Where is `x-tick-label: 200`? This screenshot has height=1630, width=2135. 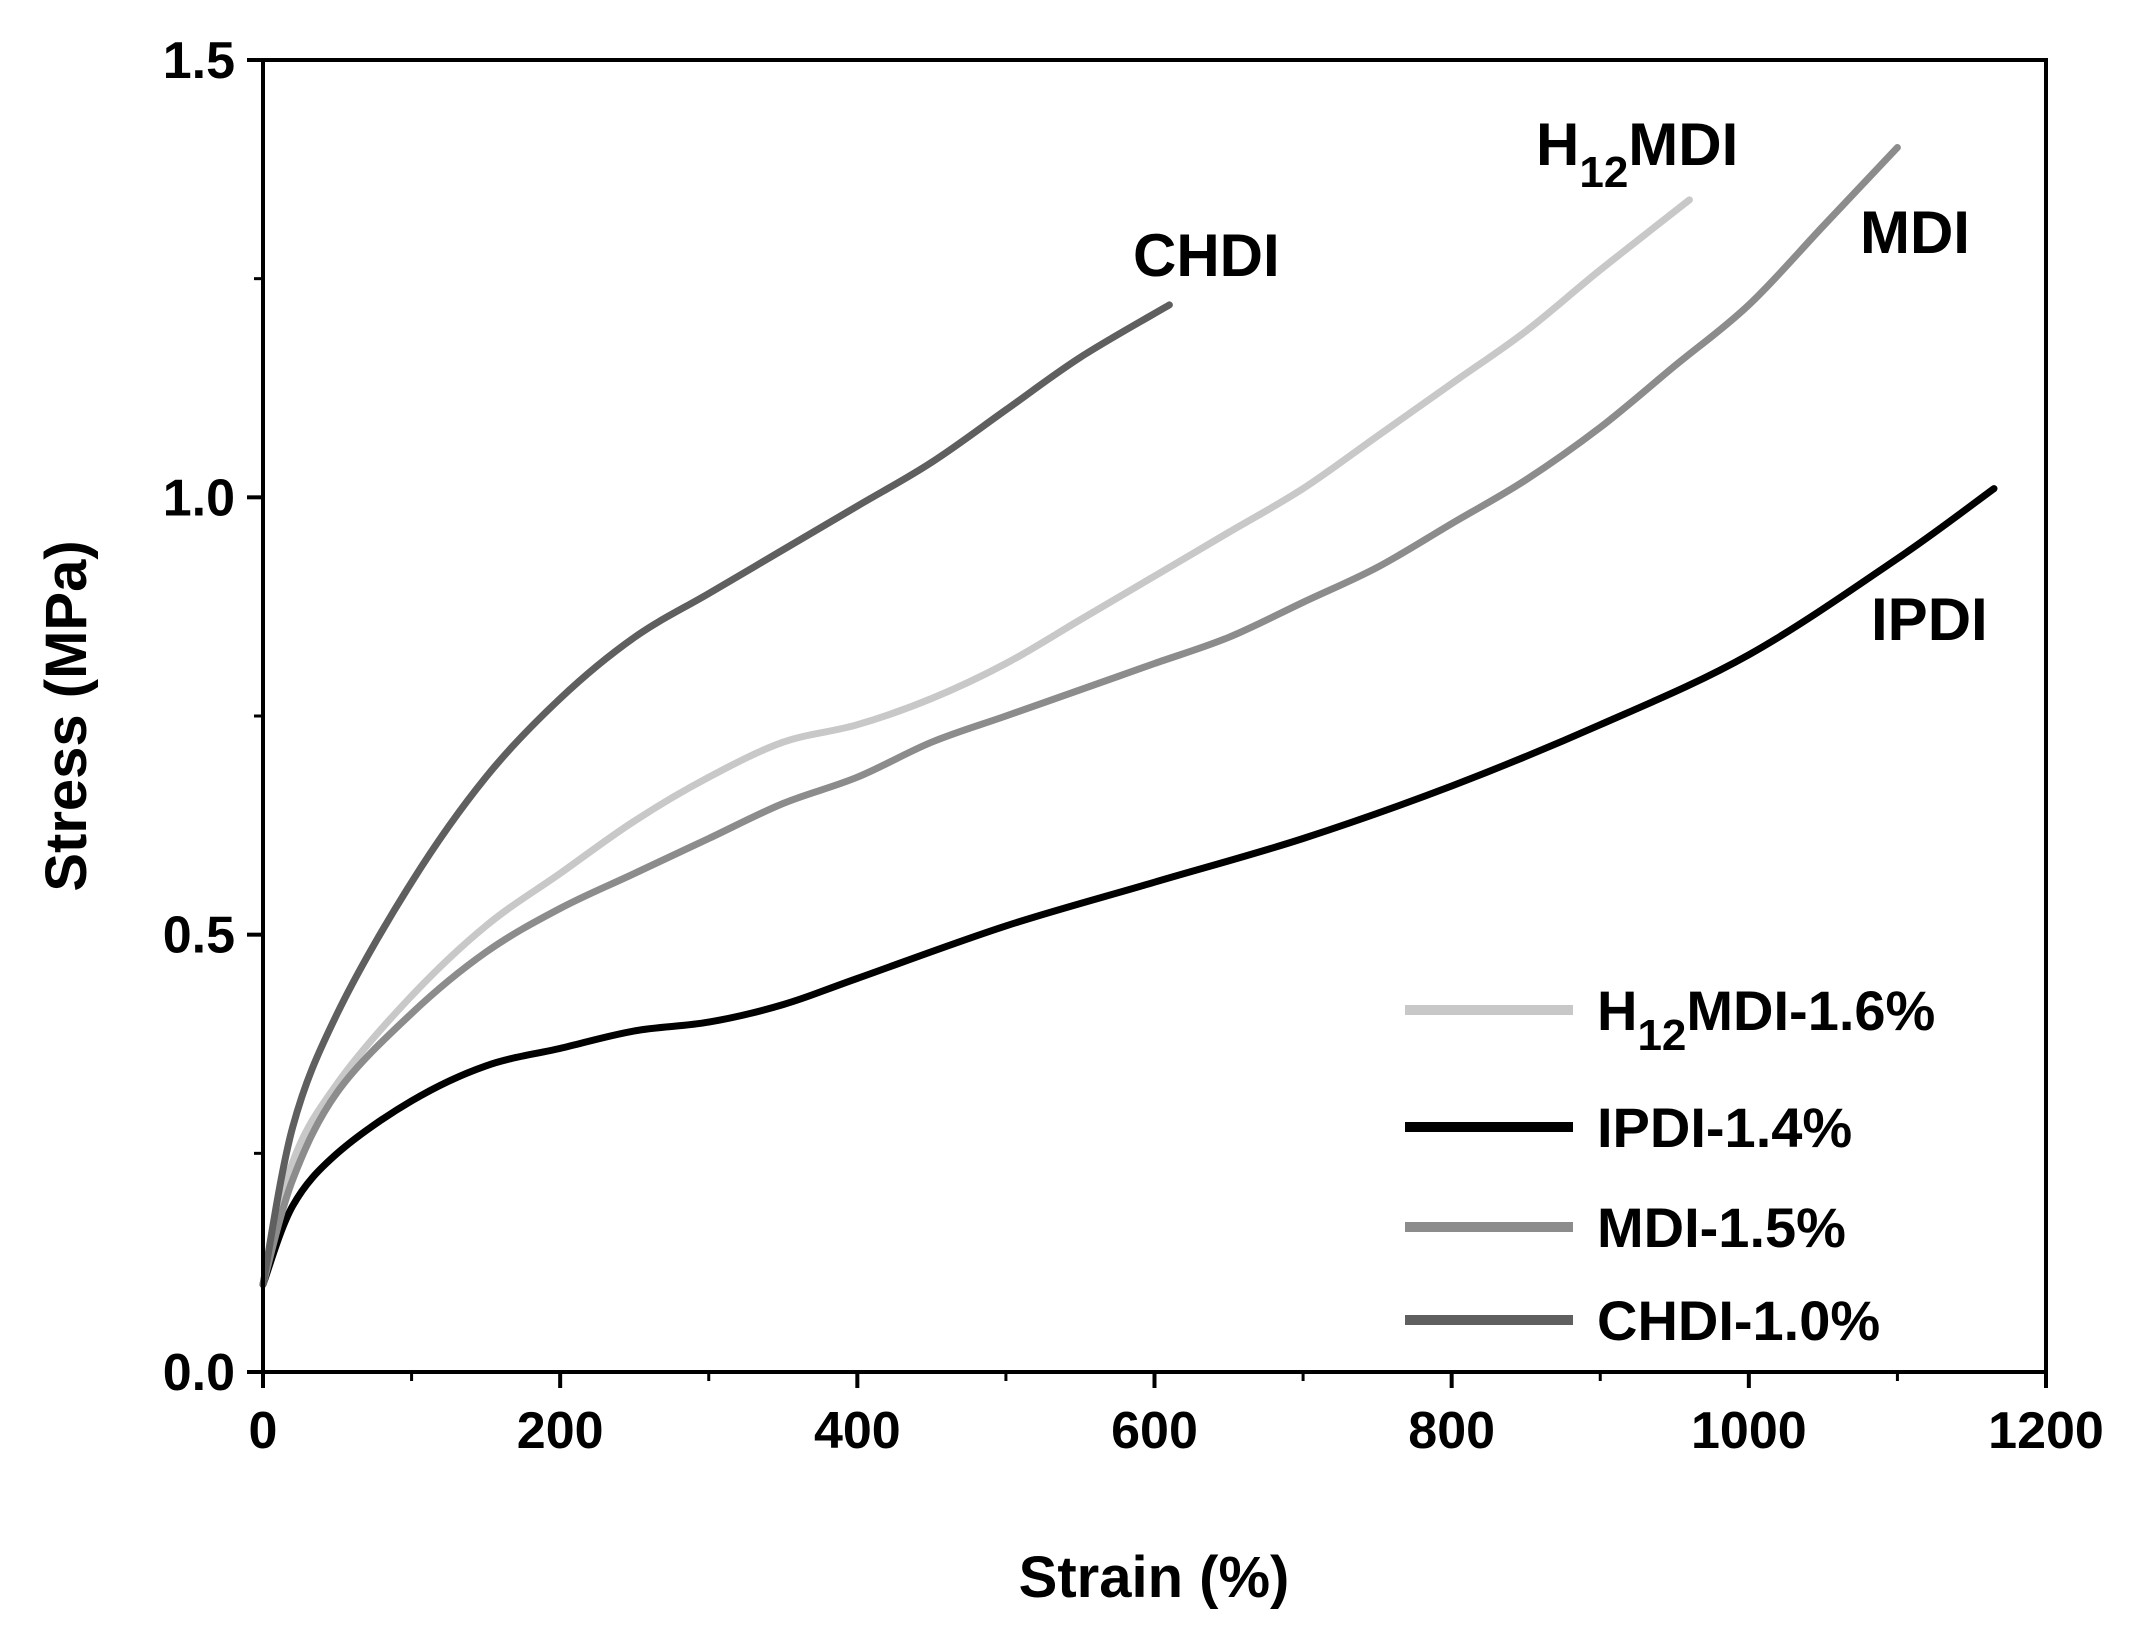 x-tick-label: 200 is located at coordinates (560, 1431).